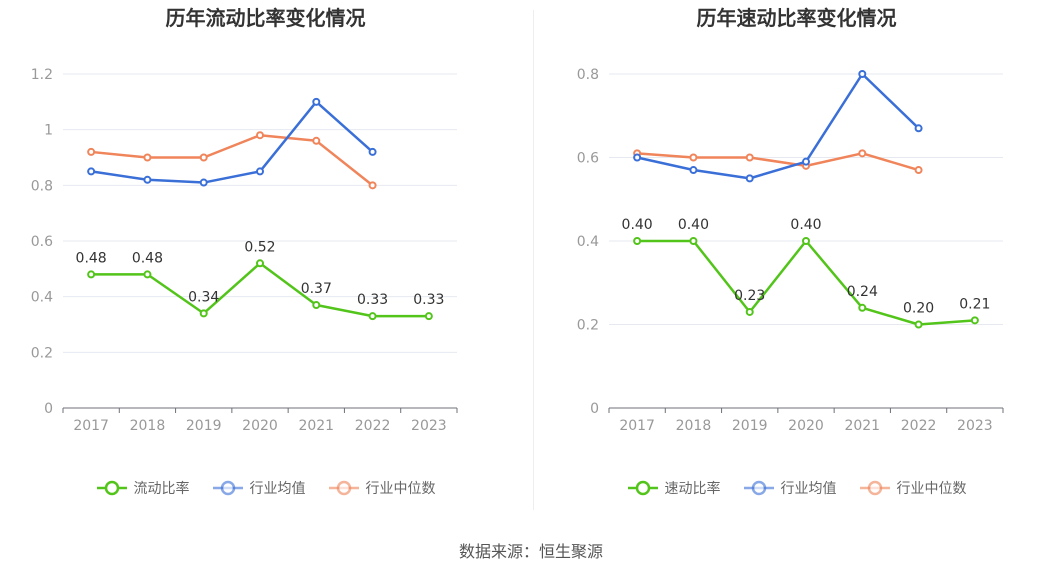  Describe the element at coordinates (42, 75) in the screenshot. I see `y-tick-label: 1.2` at that location.